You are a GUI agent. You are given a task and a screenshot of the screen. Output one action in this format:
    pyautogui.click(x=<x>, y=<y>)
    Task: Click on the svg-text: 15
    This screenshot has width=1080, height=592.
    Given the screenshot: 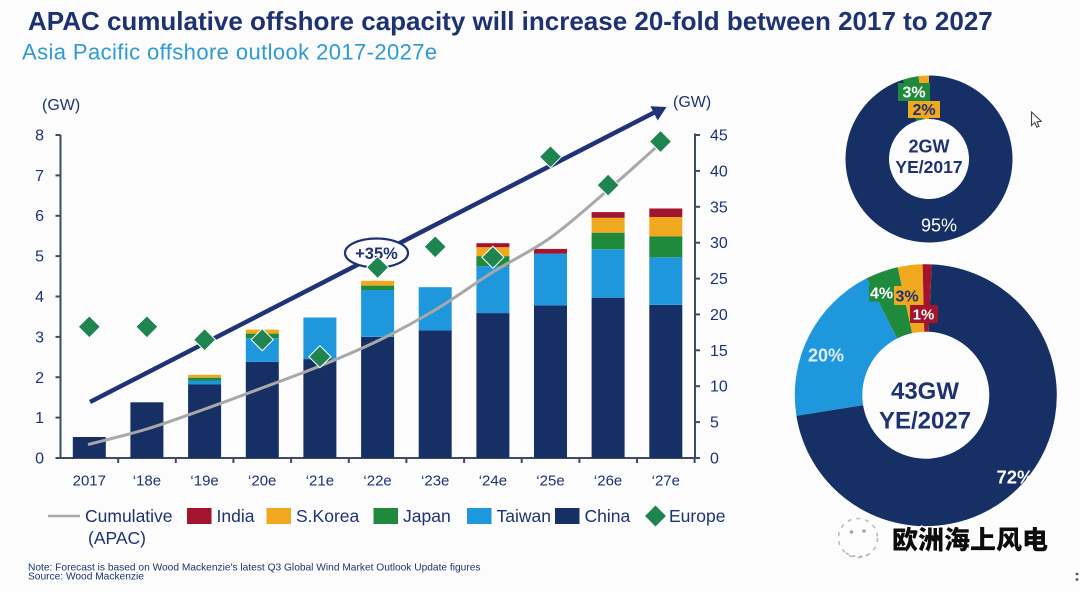 What is the action you would take?
    pyautogui.click(x=719, y=351)
    